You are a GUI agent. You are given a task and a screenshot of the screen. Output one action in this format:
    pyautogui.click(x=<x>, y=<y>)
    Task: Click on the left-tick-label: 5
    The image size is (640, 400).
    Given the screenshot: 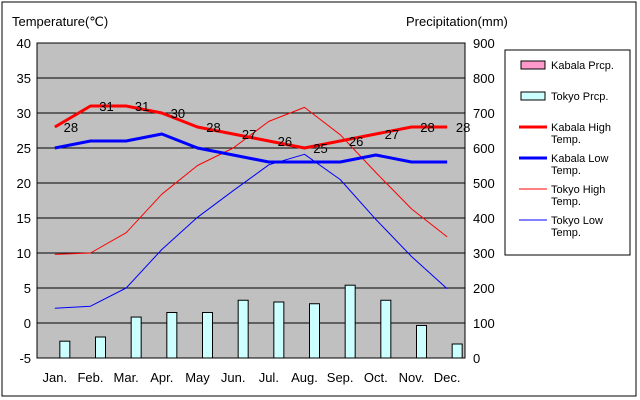 What is the action you would take?
    pyautogui.click(x=27, y=288)
    